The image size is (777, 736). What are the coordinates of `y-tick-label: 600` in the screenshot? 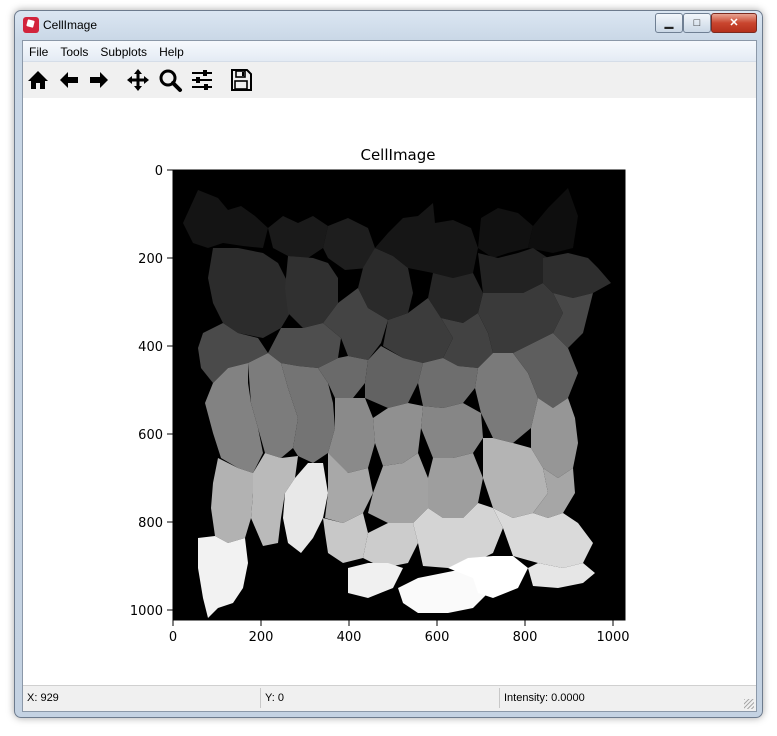 It's located at (150, 435).